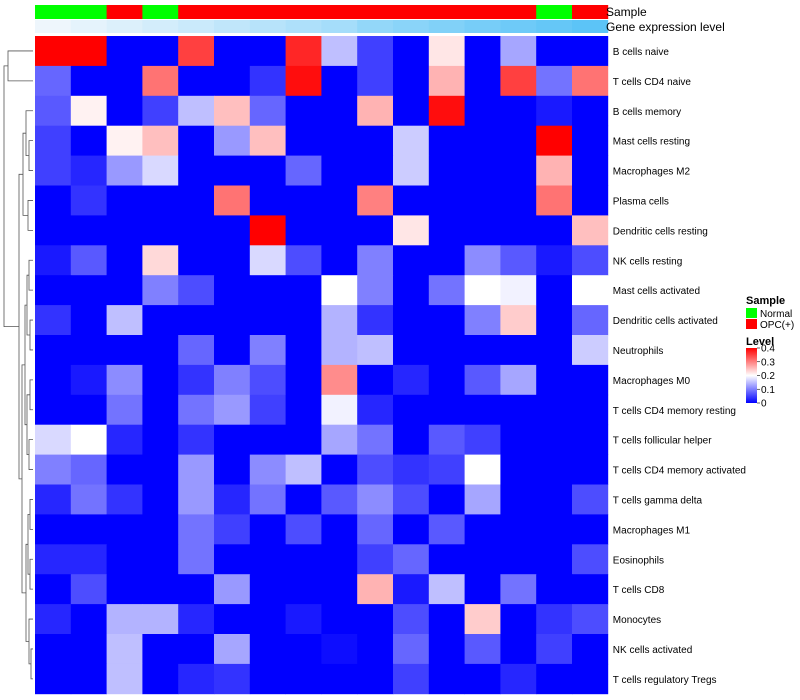 The image size is (800, 700). Describe the element at coordinates (641, 52) in the screenshot. I see `row-label: B cells naive` at that location.